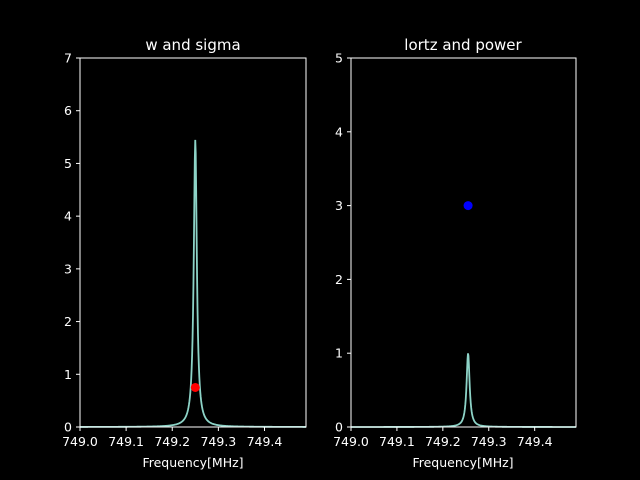 The image size is (640, 480). What do you see at coordinates (339, 353) in the screenshot?
I see `right-chart-y-tick-label: 1` at bounding box center [339, 353].